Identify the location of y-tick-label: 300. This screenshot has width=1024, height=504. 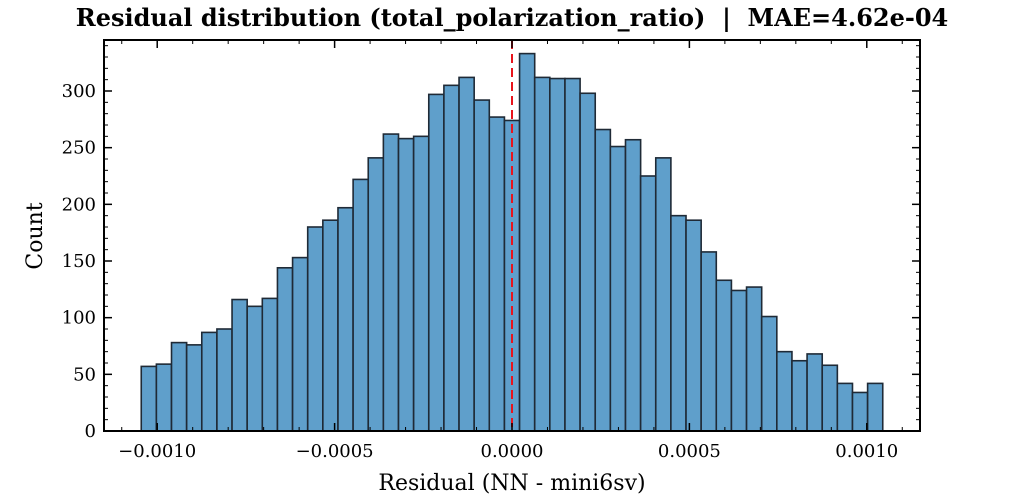
(79, 91).